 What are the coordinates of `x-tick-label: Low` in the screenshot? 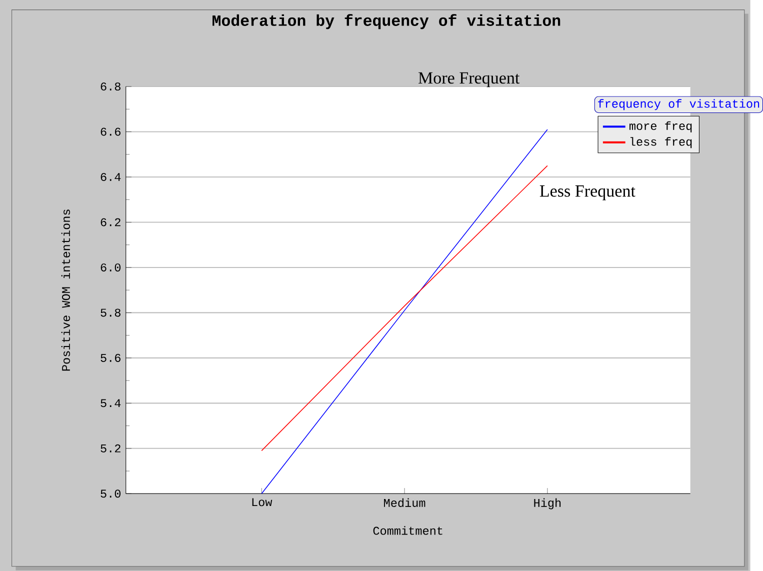 It's located at (262, 502).